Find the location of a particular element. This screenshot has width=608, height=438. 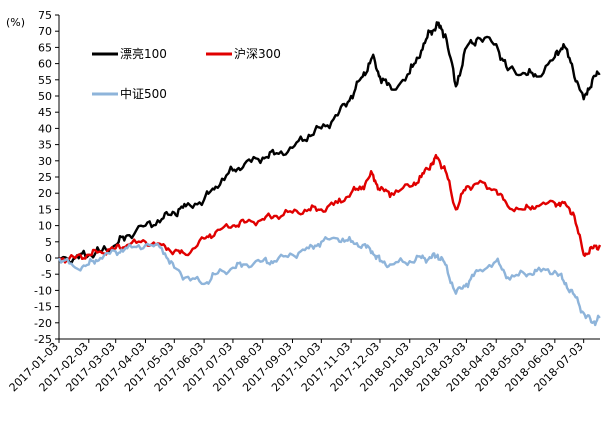

legend-label-1: 漂亮100 is located at coordinates (143, 53).